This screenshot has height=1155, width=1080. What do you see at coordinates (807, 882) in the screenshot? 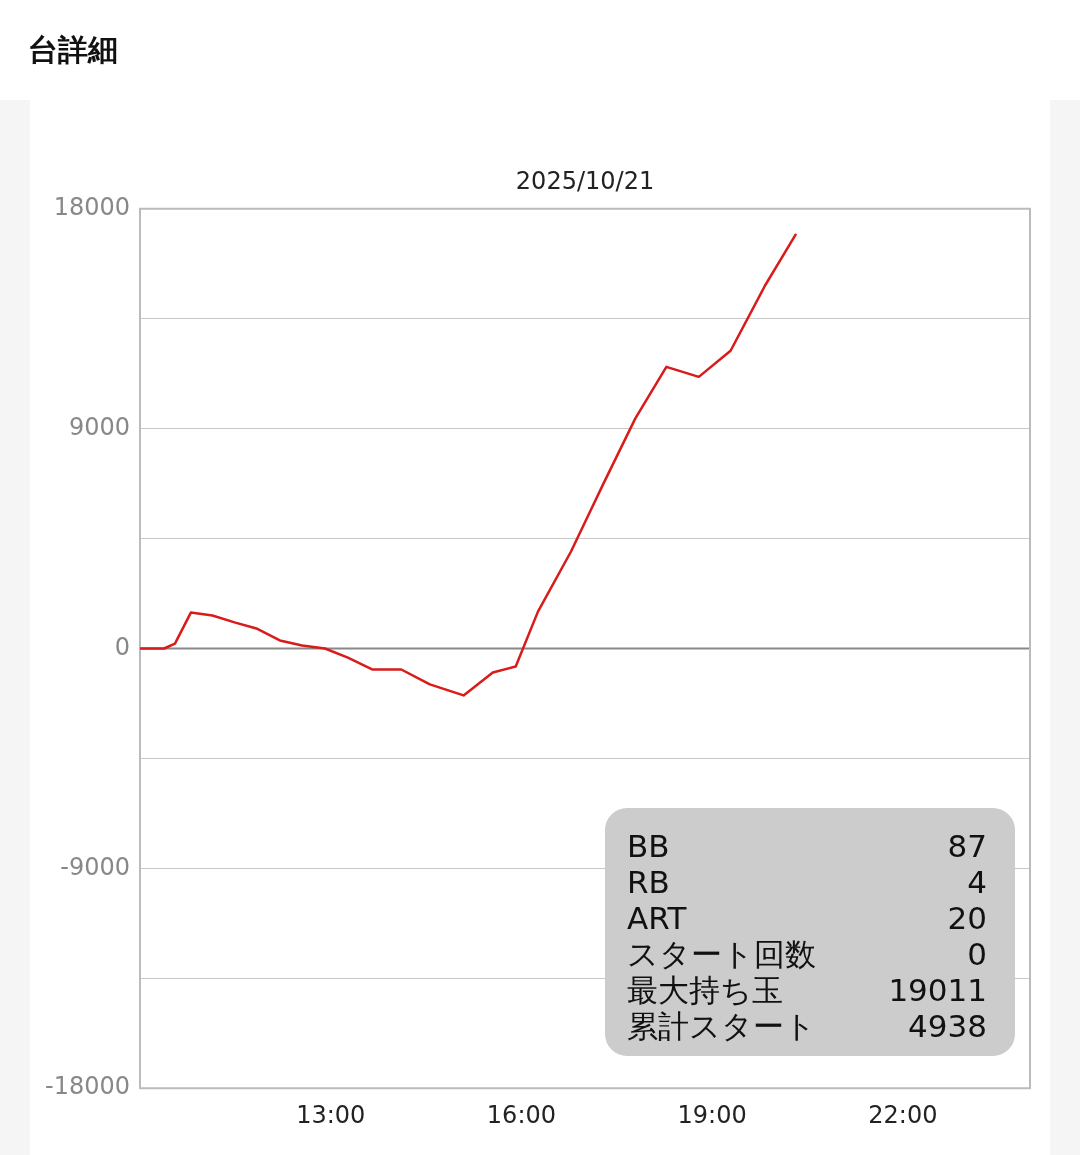
I see `text: RB 4` at bounding box center [807, 882].